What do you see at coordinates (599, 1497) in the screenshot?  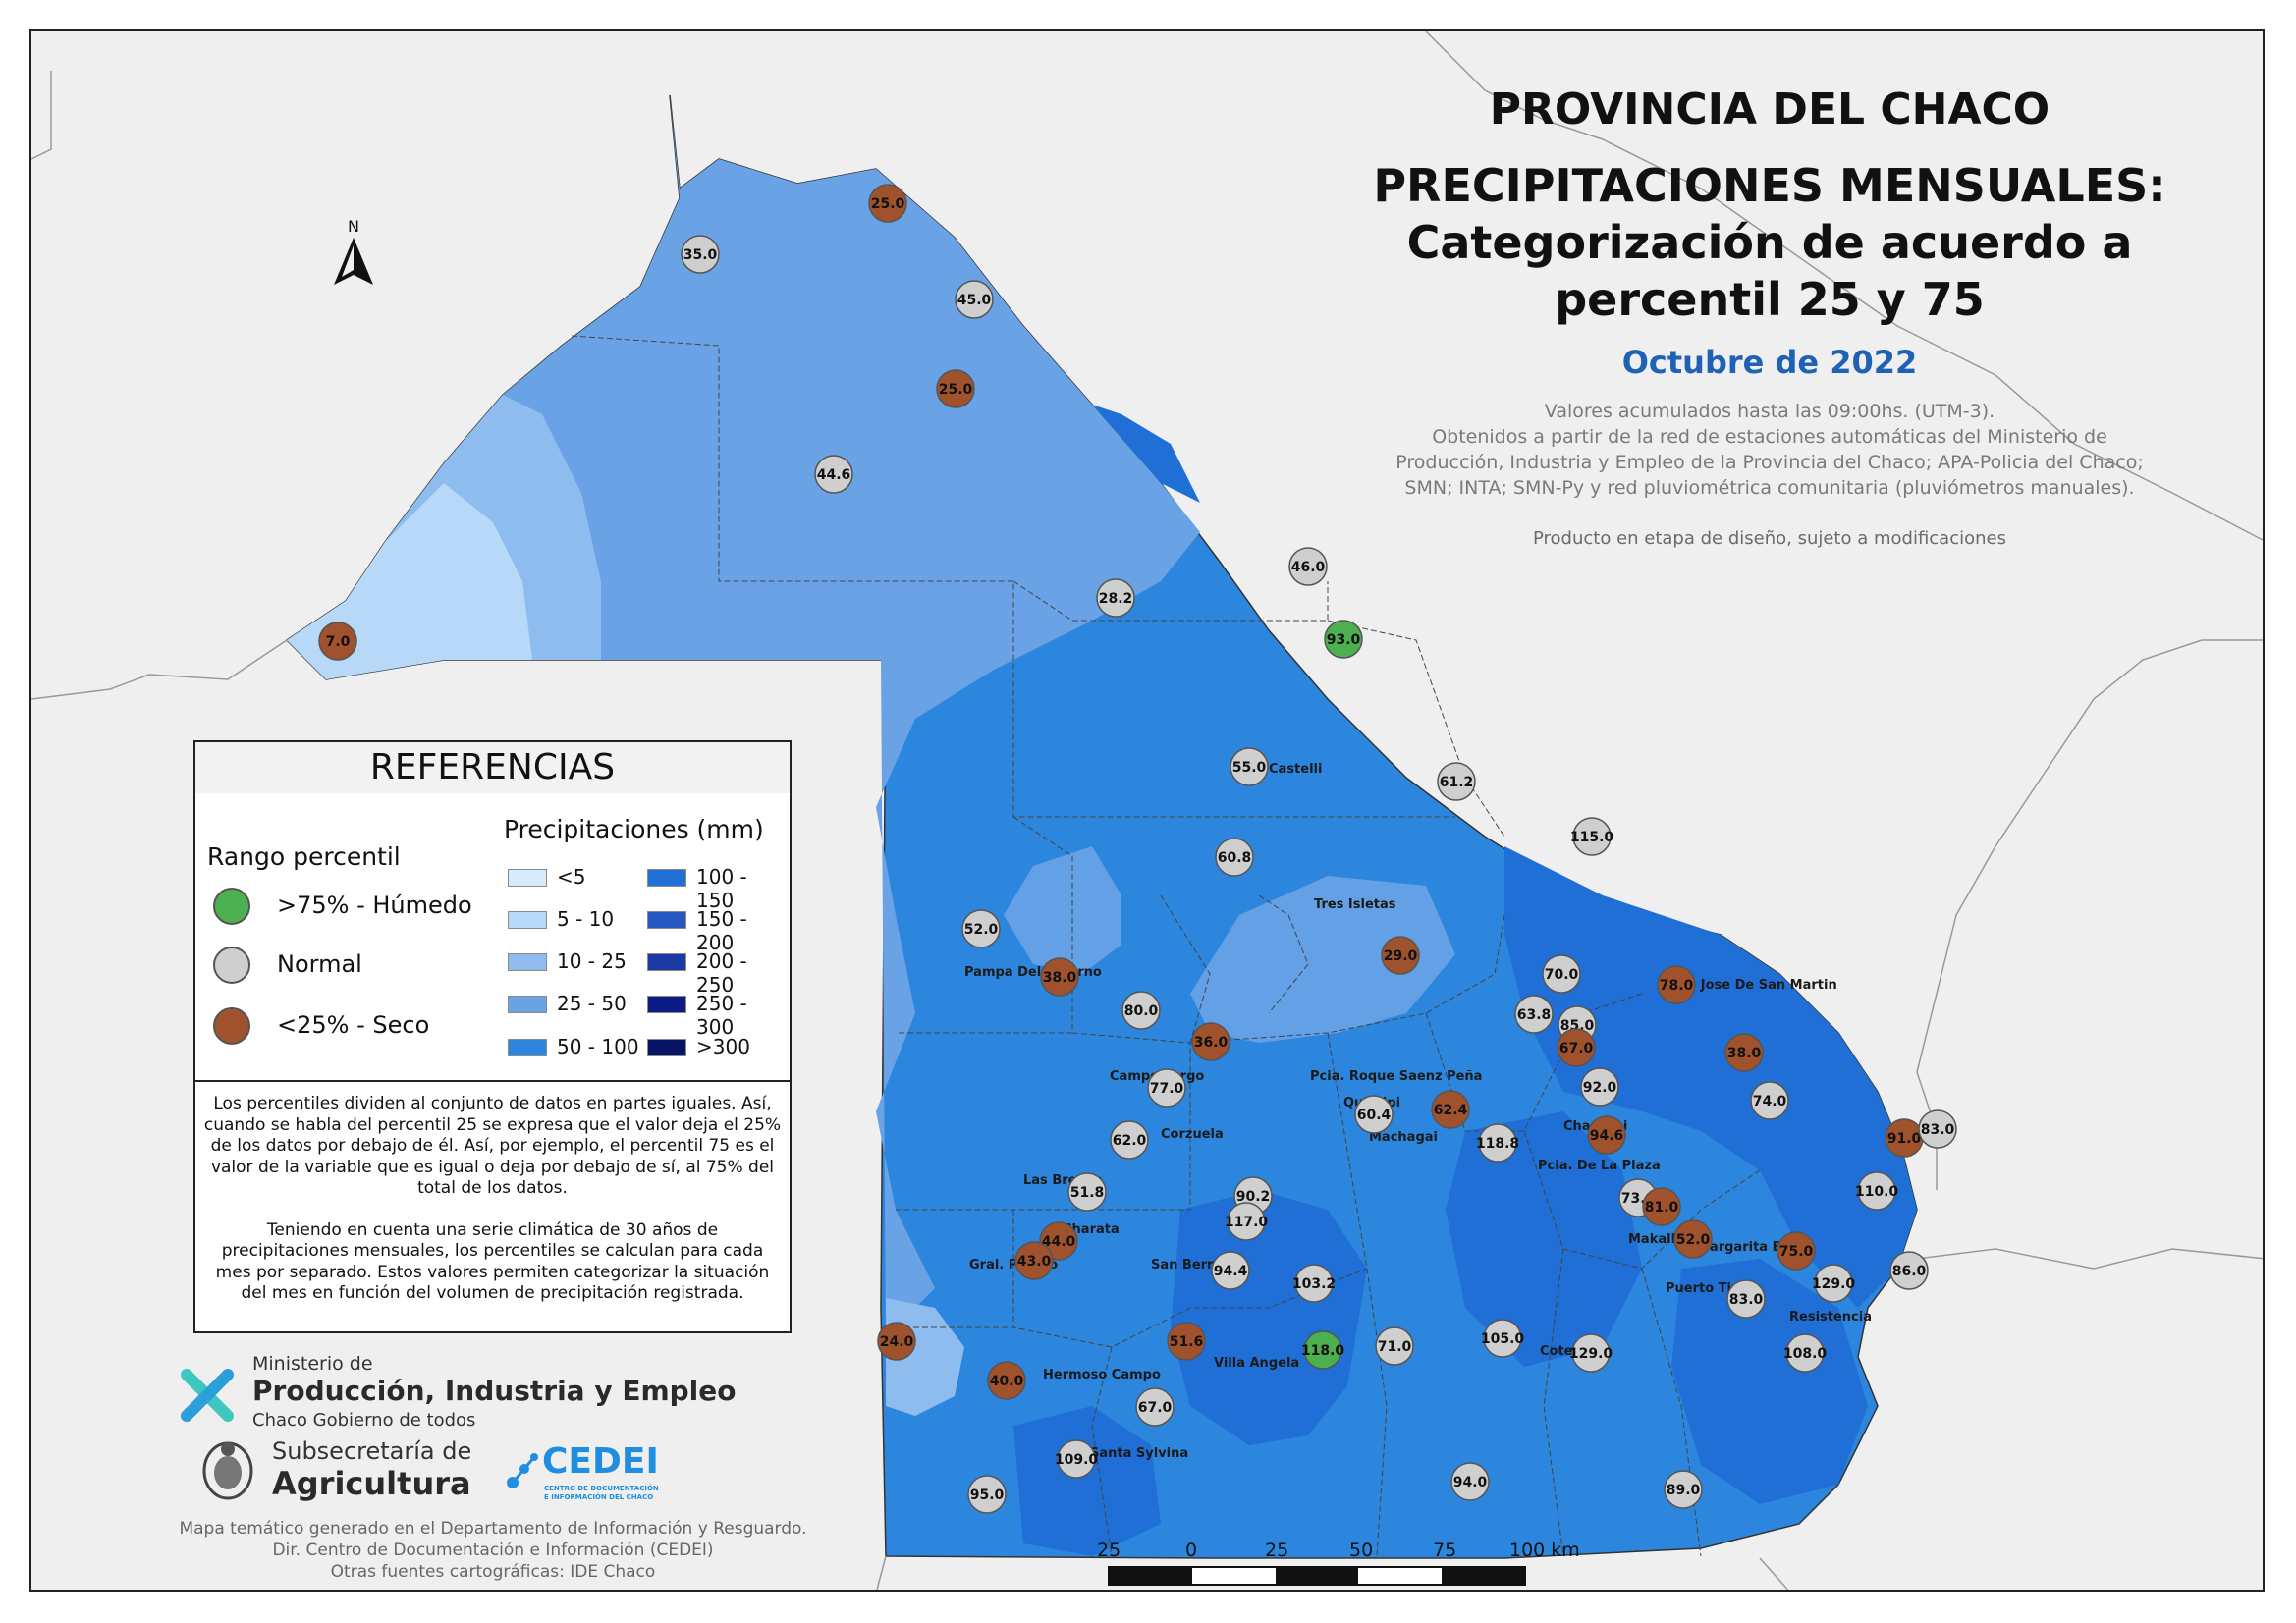 I see `cedei-sub2: E INFORMACIÓN DEL CHACO` at bounding box center [599, 1497].